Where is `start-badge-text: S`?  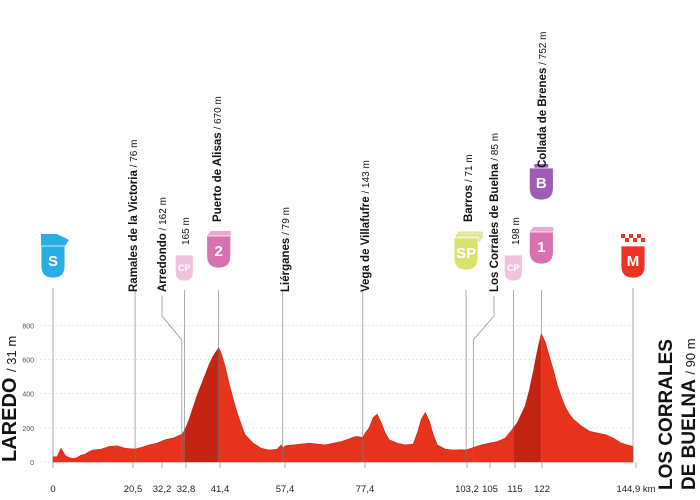 start-badge-text: S is located at coordinates (53, 261).